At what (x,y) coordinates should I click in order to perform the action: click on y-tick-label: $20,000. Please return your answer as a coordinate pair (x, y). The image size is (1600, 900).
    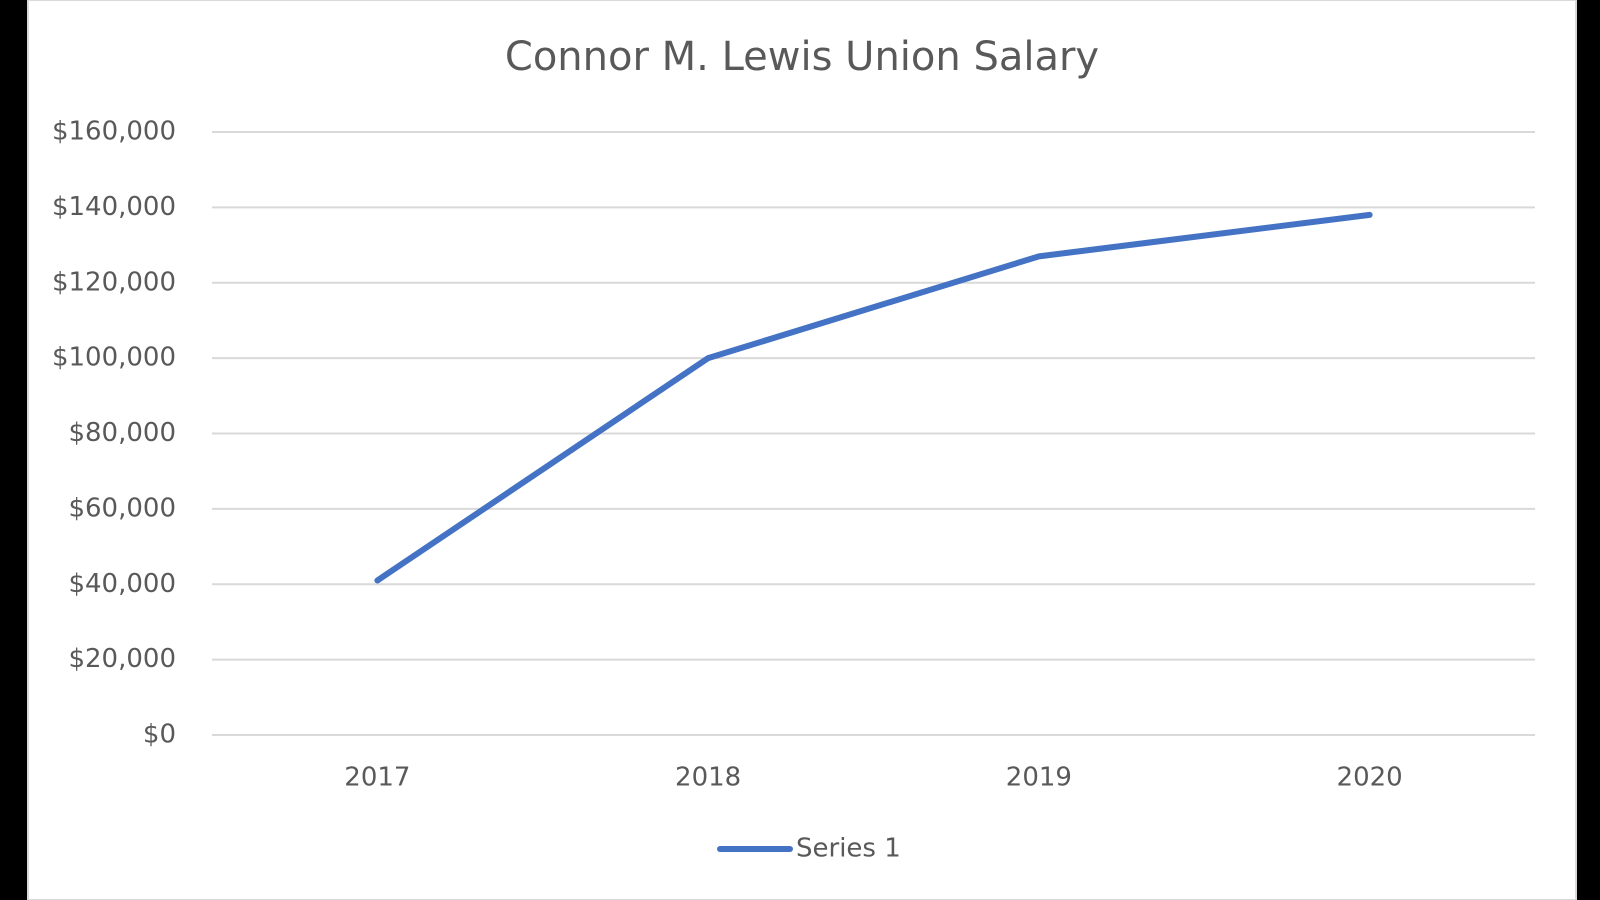
    Looking at the image, I should click on (122, 659).